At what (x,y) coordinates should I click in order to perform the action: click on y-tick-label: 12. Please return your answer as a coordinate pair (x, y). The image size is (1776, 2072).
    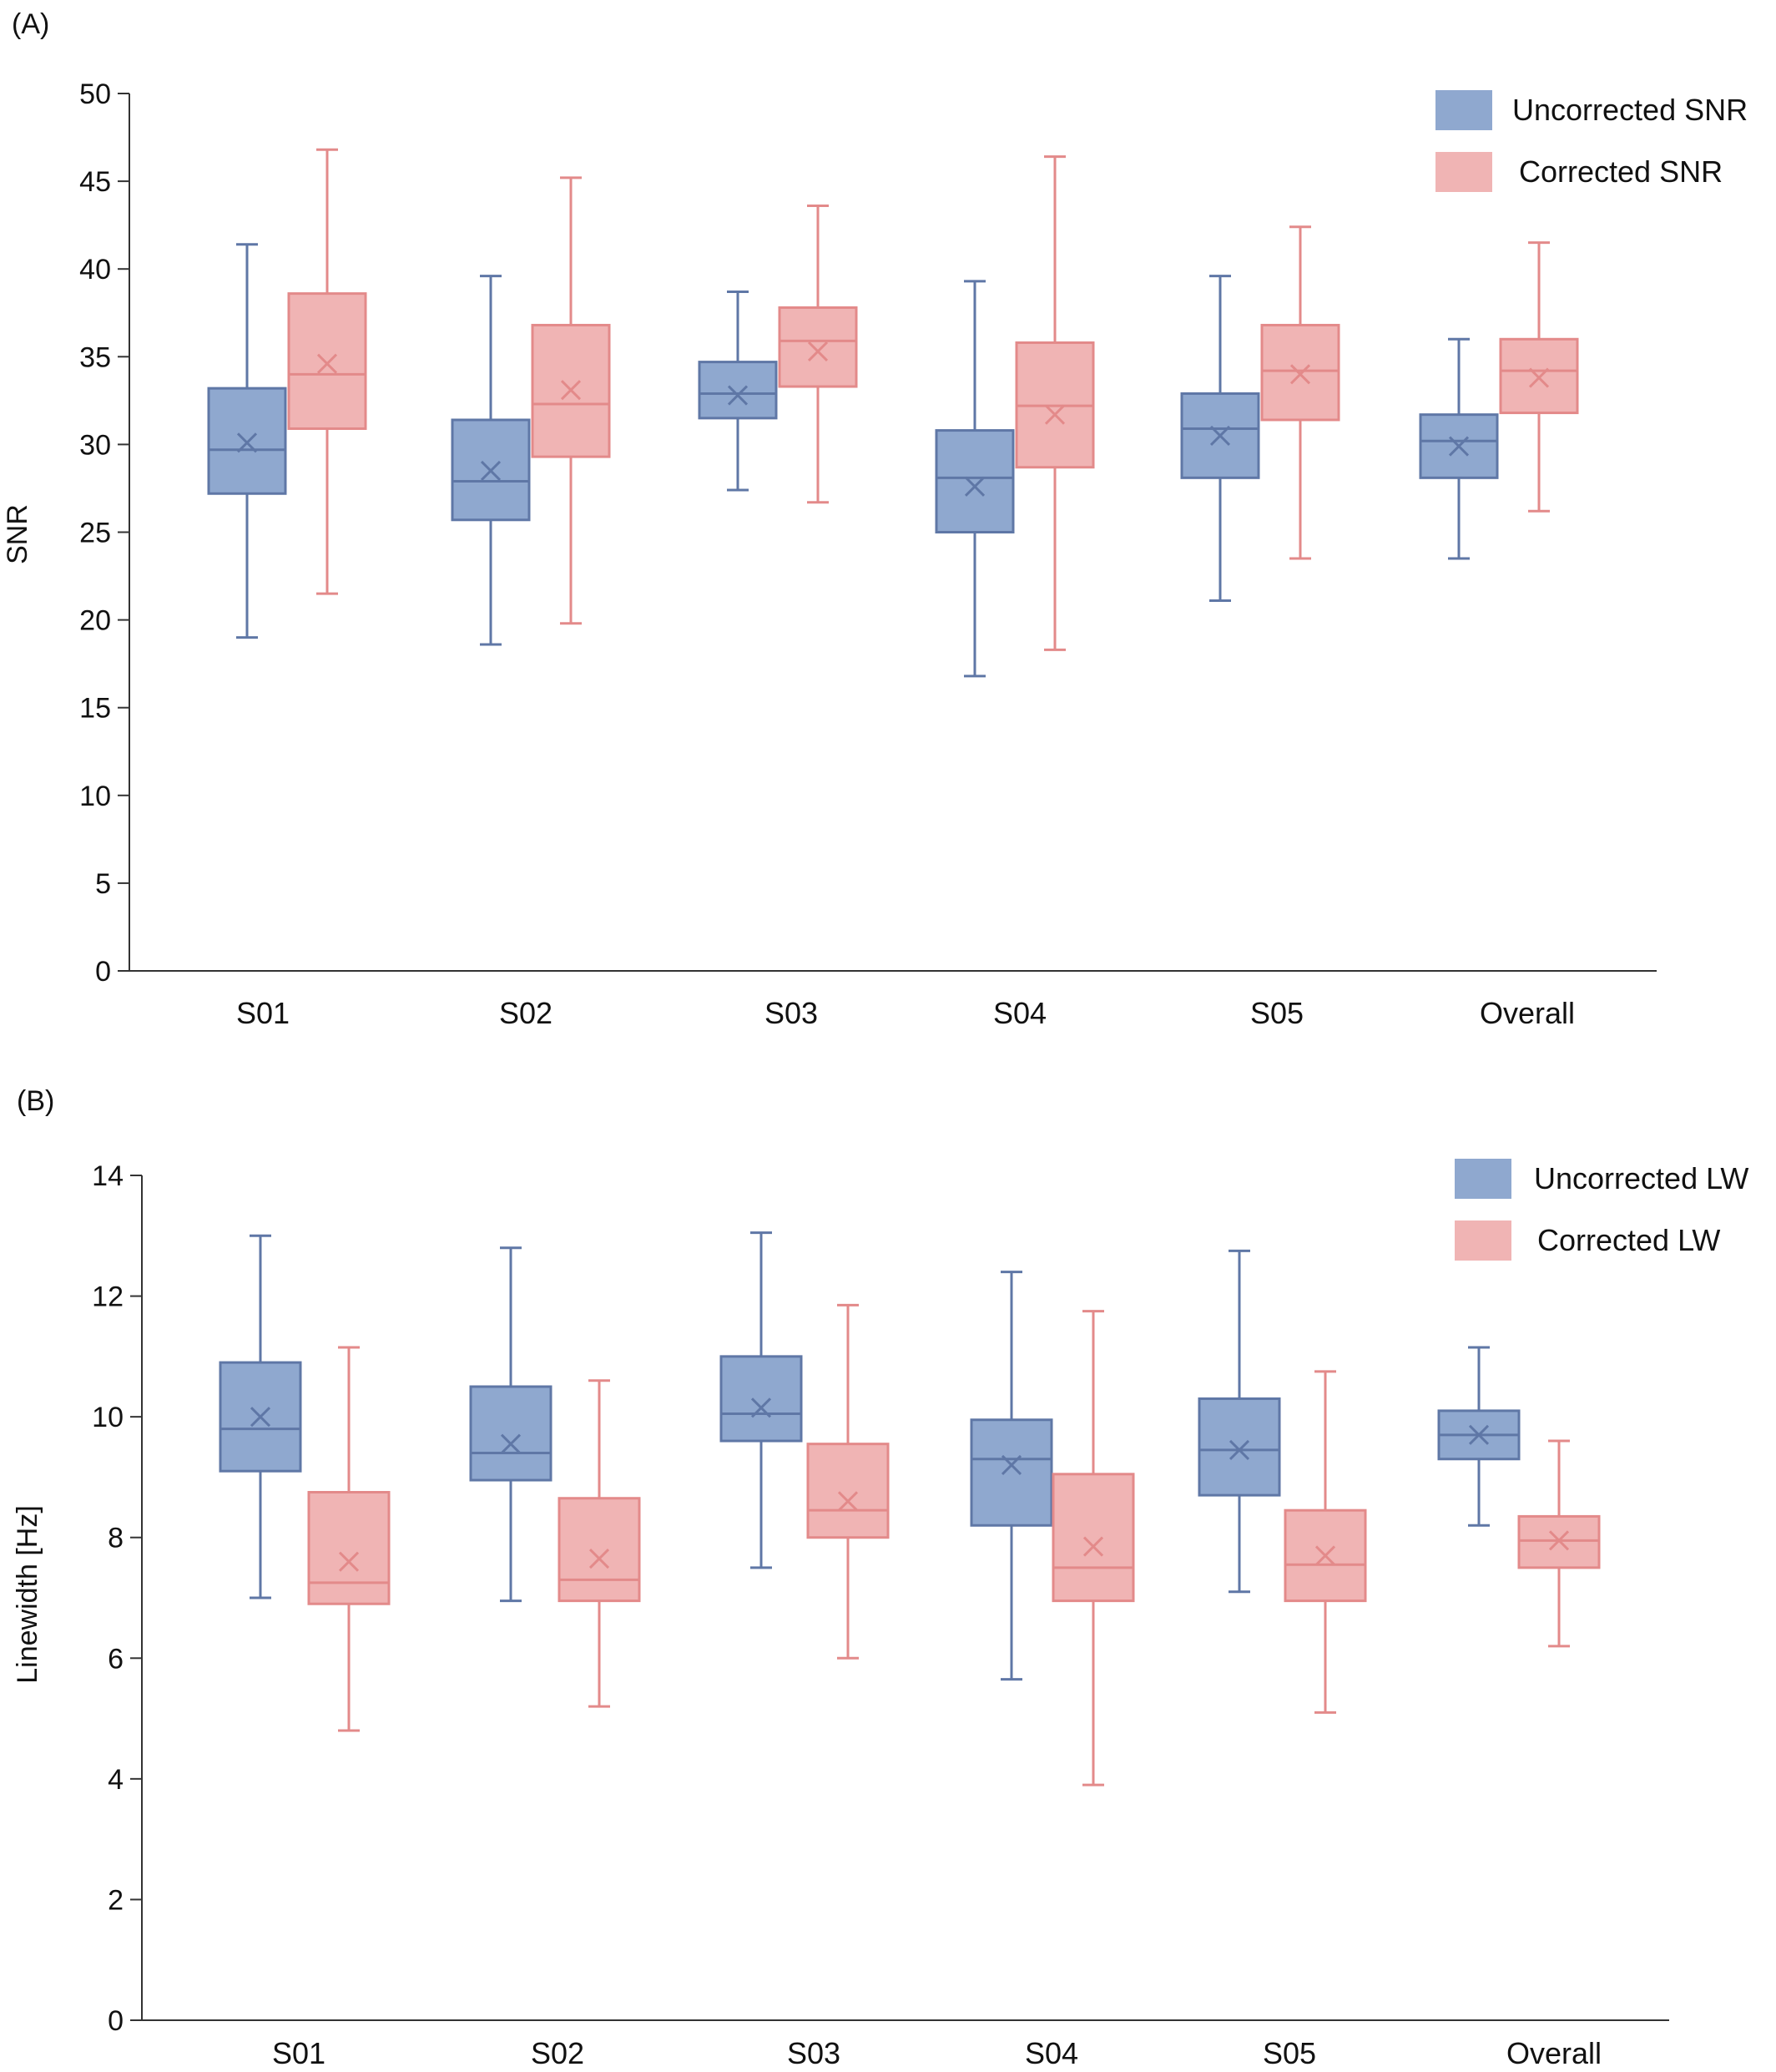
    Looking at the image, I should click on (108, 1297).